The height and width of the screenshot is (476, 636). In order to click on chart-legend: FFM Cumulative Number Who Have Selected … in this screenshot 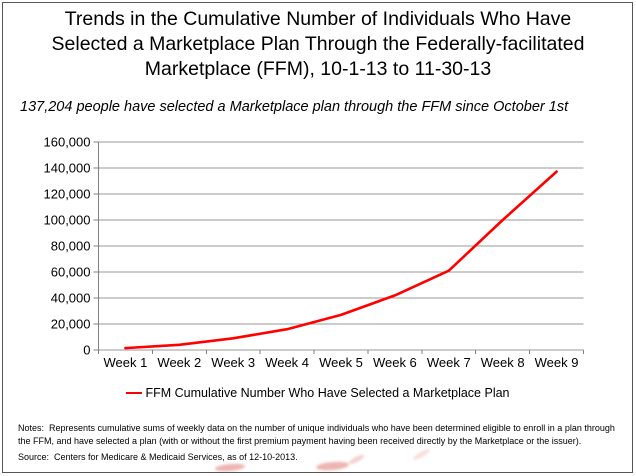, I will do `click(318, 393)`.